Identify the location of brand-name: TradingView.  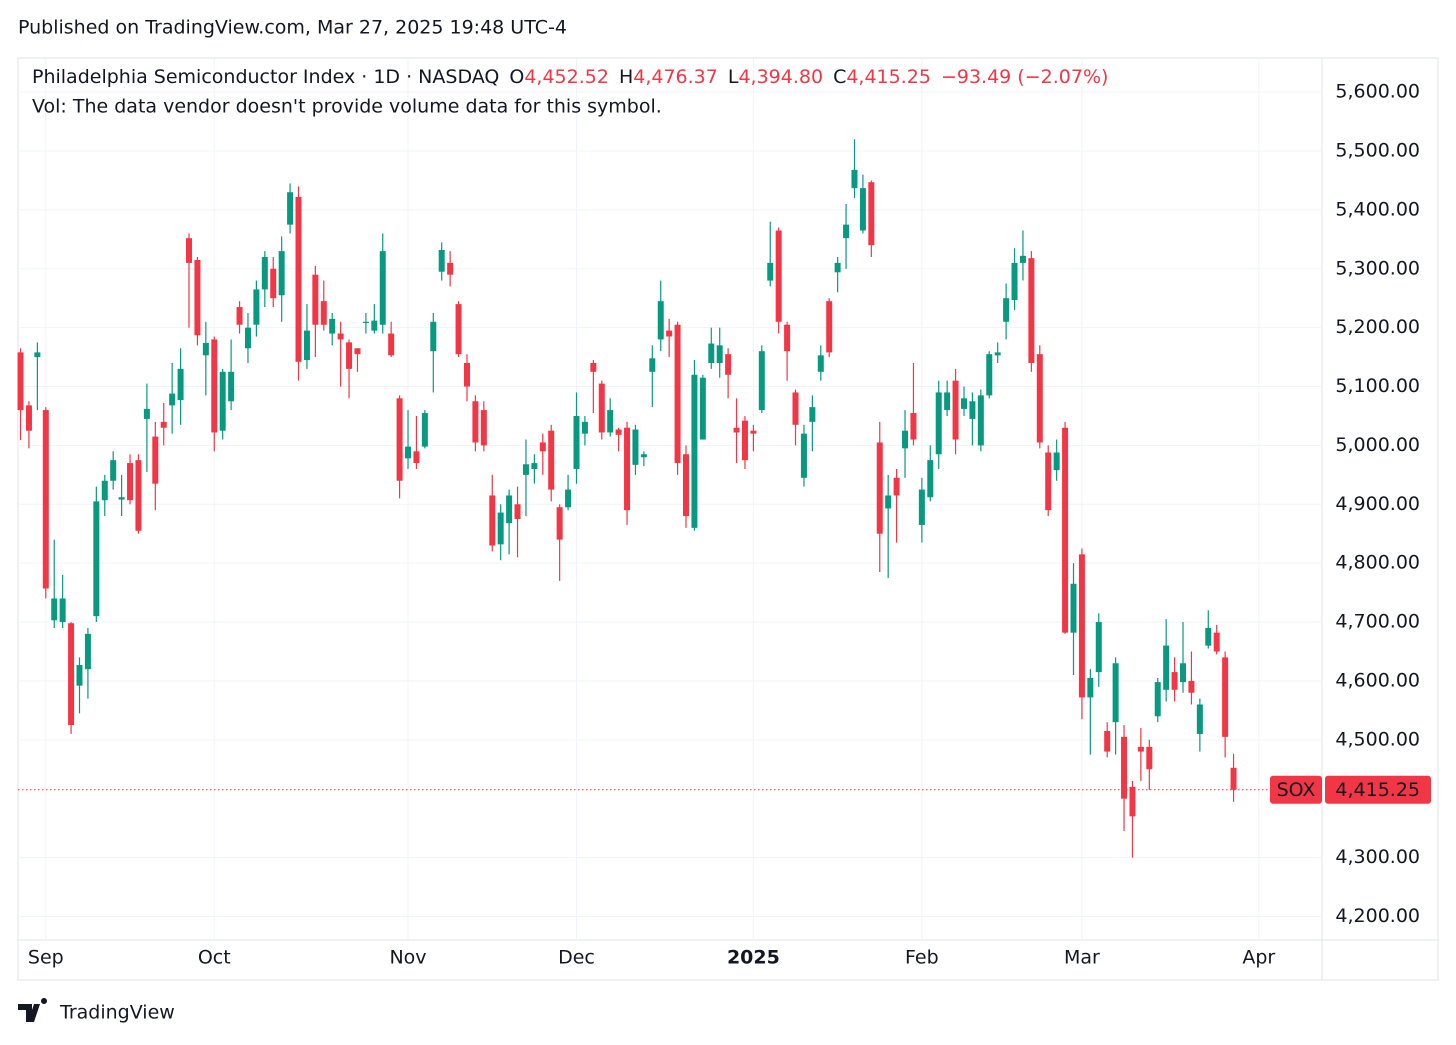
(117, 1013).